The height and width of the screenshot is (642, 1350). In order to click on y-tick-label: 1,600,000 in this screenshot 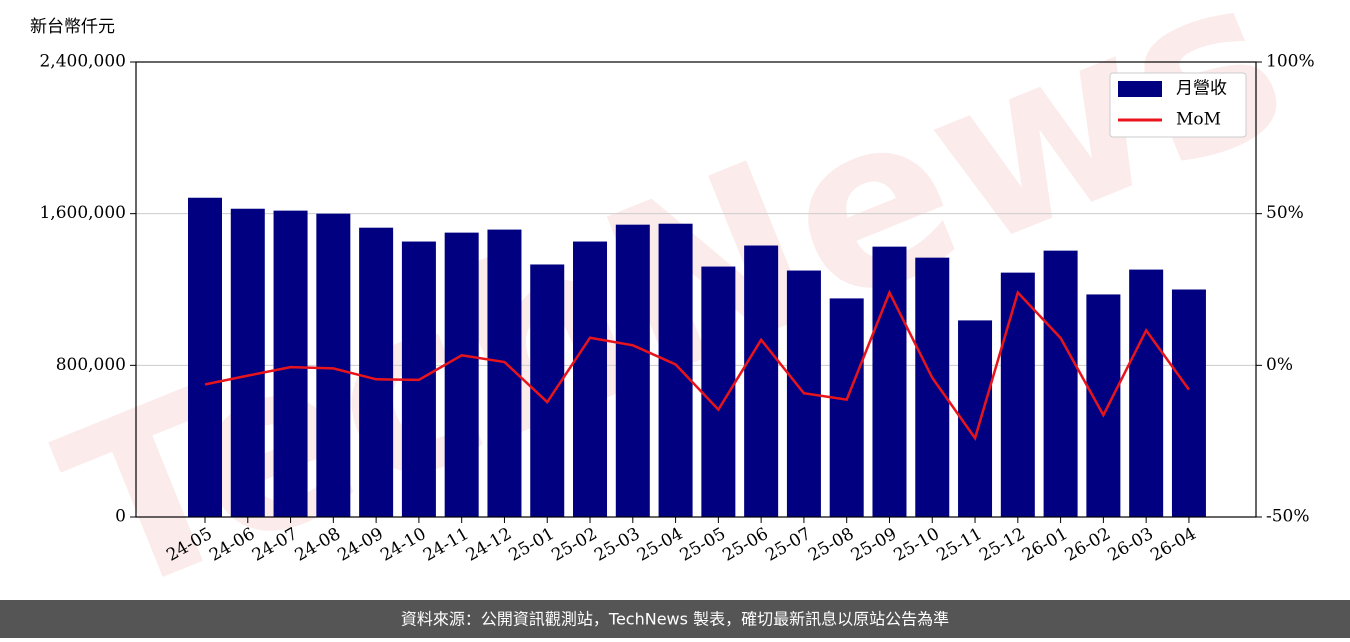, I will do `click(82, 213)`.